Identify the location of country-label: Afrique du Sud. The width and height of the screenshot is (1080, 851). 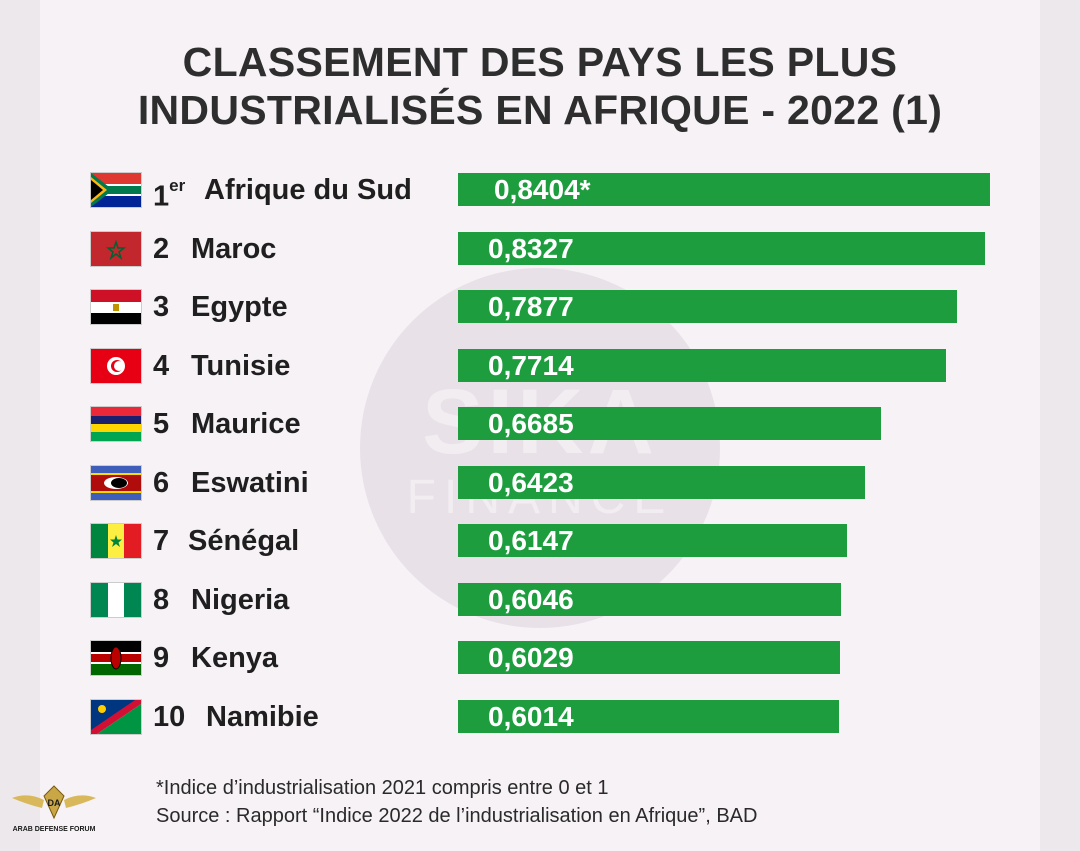
(308, 190).